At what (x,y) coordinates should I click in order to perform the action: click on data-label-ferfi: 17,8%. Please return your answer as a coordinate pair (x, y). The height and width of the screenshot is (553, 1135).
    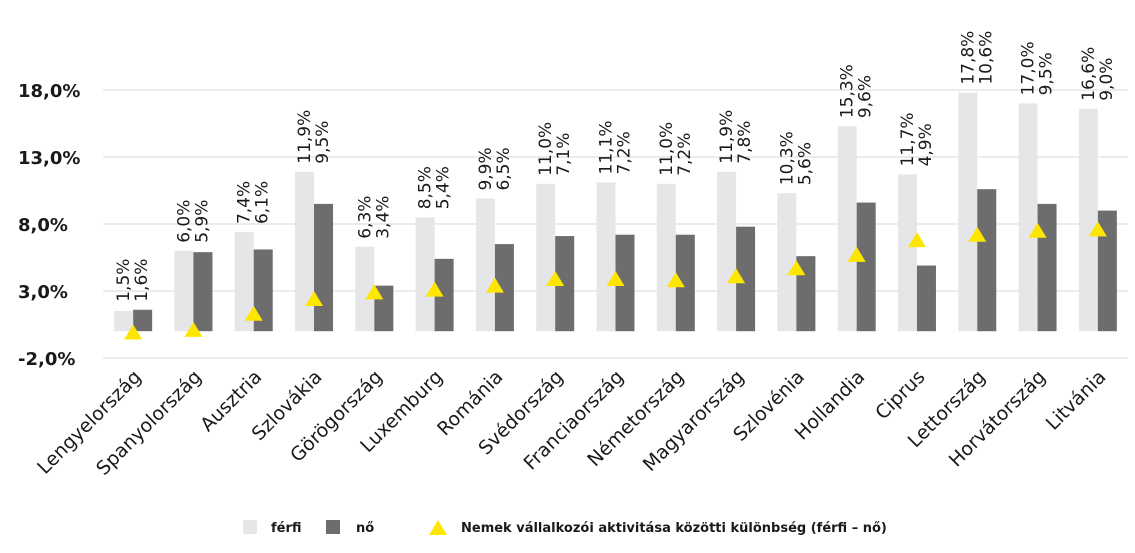
    Looking at the image, I should click on (968, 58).